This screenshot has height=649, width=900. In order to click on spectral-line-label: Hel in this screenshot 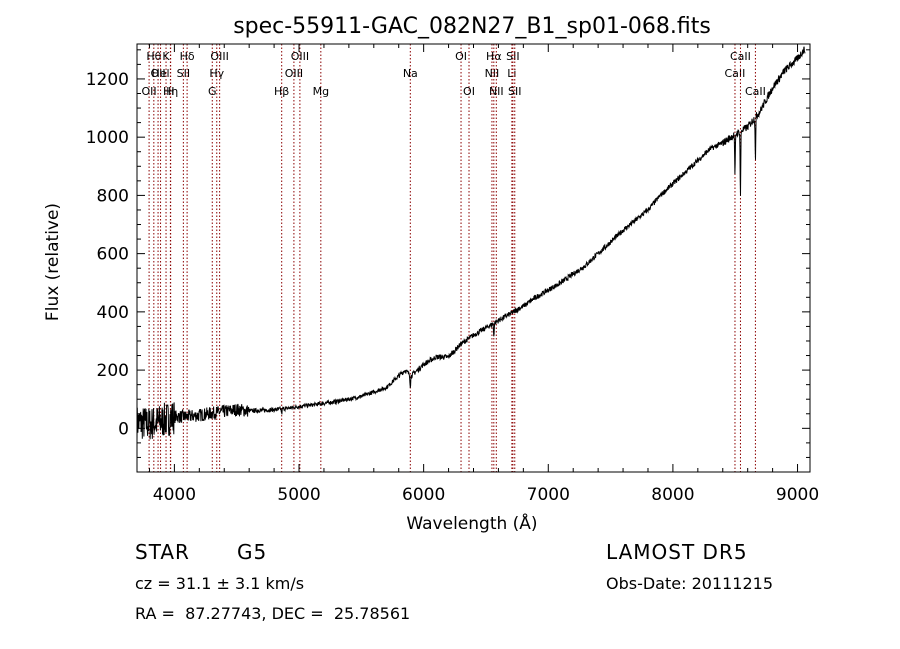, I will do `click(161, 73)`.